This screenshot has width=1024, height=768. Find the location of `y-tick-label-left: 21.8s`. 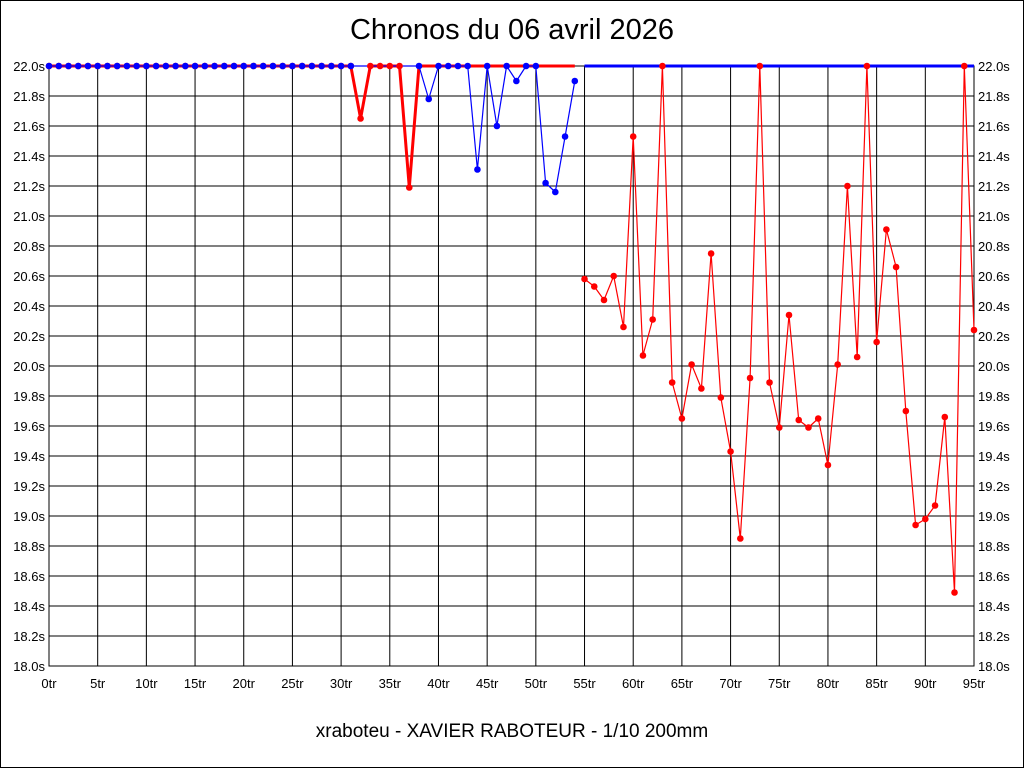

y-tick-label-left: 21.8s is located at coordinates (29, 96).